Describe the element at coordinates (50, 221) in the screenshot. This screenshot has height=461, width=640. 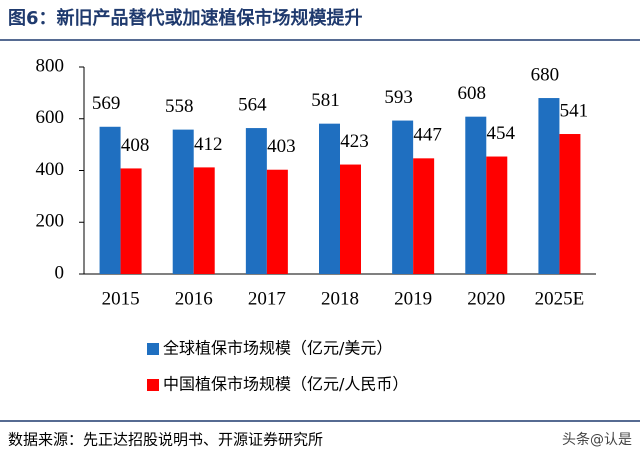
I see `y-tick-label: 200` at that location.